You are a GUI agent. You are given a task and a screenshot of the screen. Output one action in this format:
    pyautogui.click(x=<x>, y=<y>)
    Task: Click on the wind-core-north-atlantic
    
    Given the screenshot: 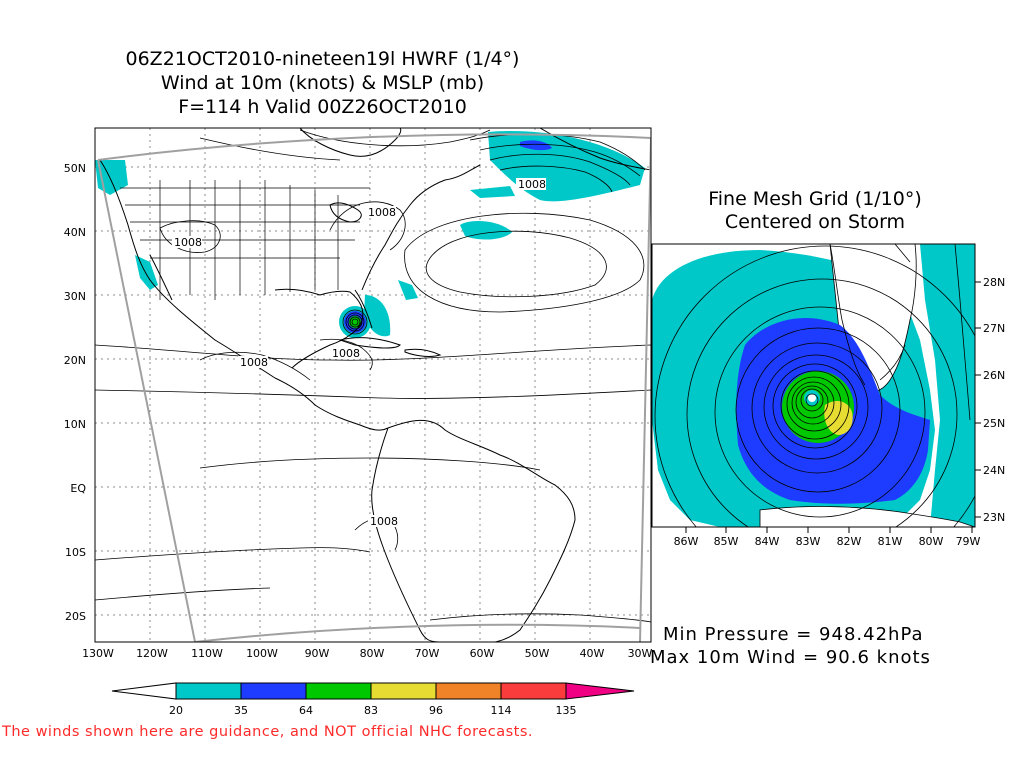 What is the action you would take?
    pyautogui.click(x=536, y=145)
    